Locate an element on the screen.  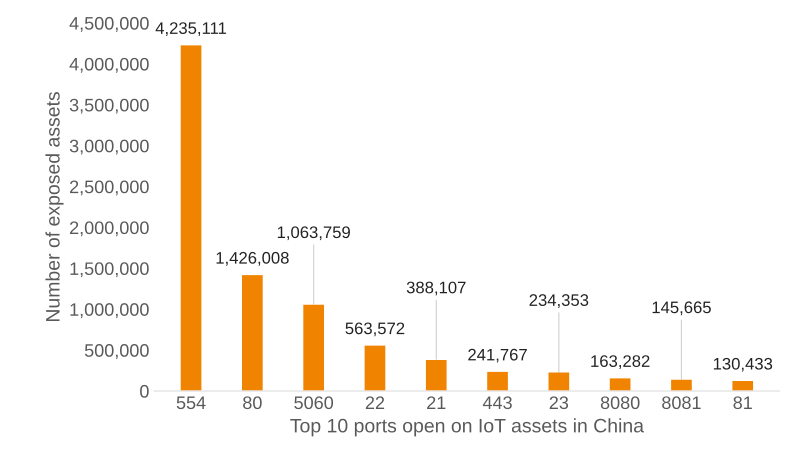
x-tick-label: 8080 is located at coordinates (620, 403).